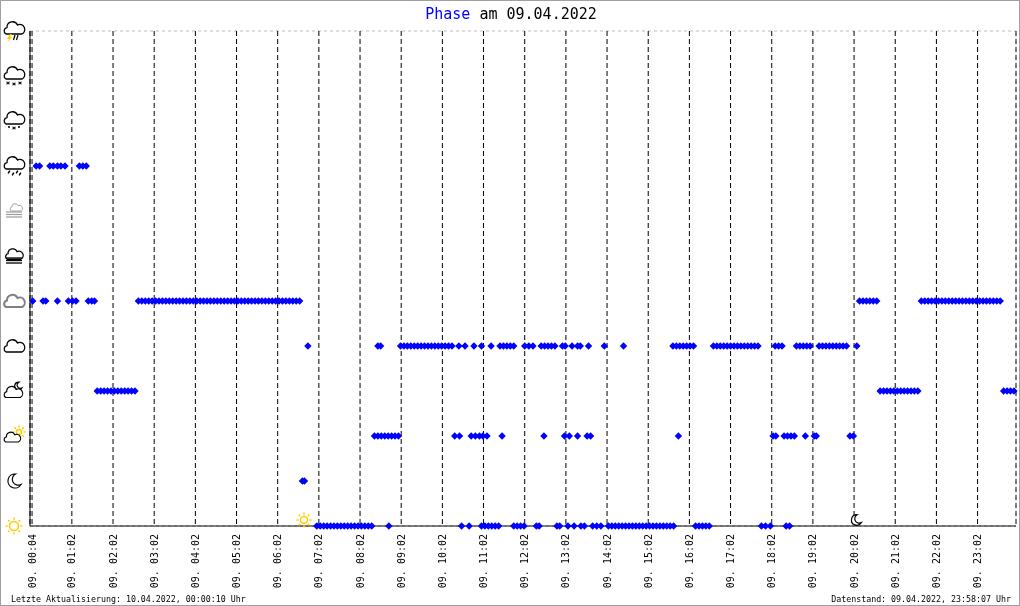 This screenshot has height=606, width=1020. Describe the element at coordinates (72, 561) in the screenshot. I see `x-tick-label: 09. 01:02` at that location.